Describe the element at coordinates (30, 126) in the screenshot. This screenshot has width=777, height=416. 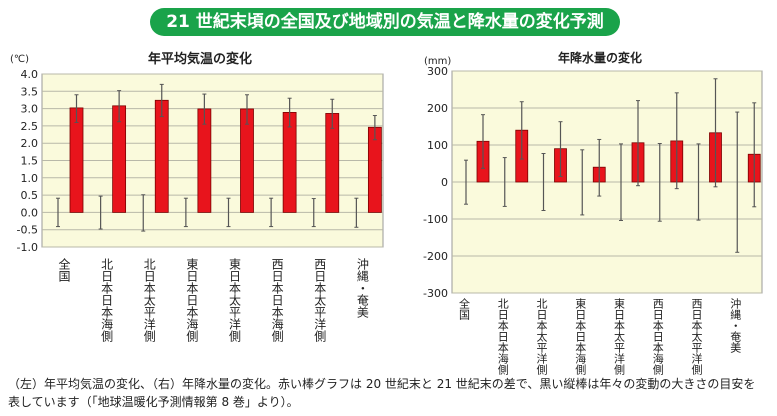
I see `y-tick-label: 2.5` at that location.